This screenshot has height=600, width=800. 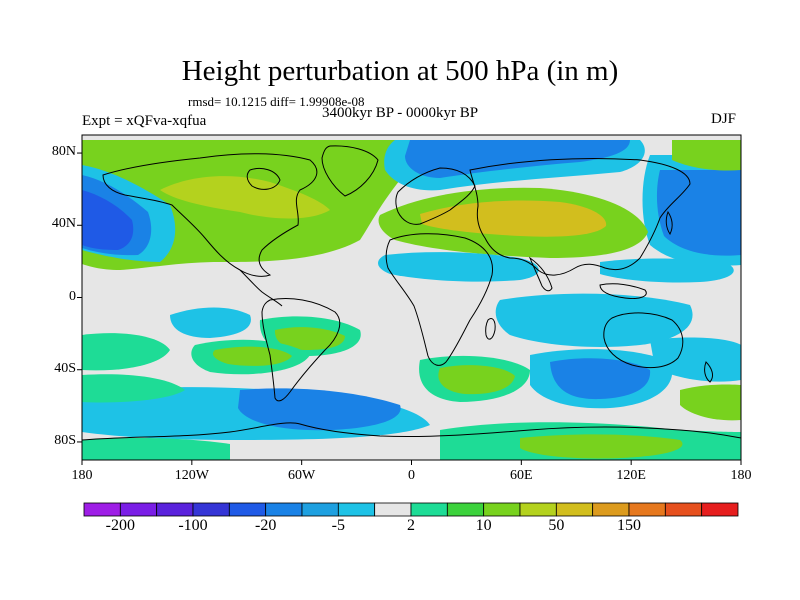 What do you see at coordinates (695, 359) in the screenshot?
I see `aus-weak-neg` at bounding box center [695, 359].